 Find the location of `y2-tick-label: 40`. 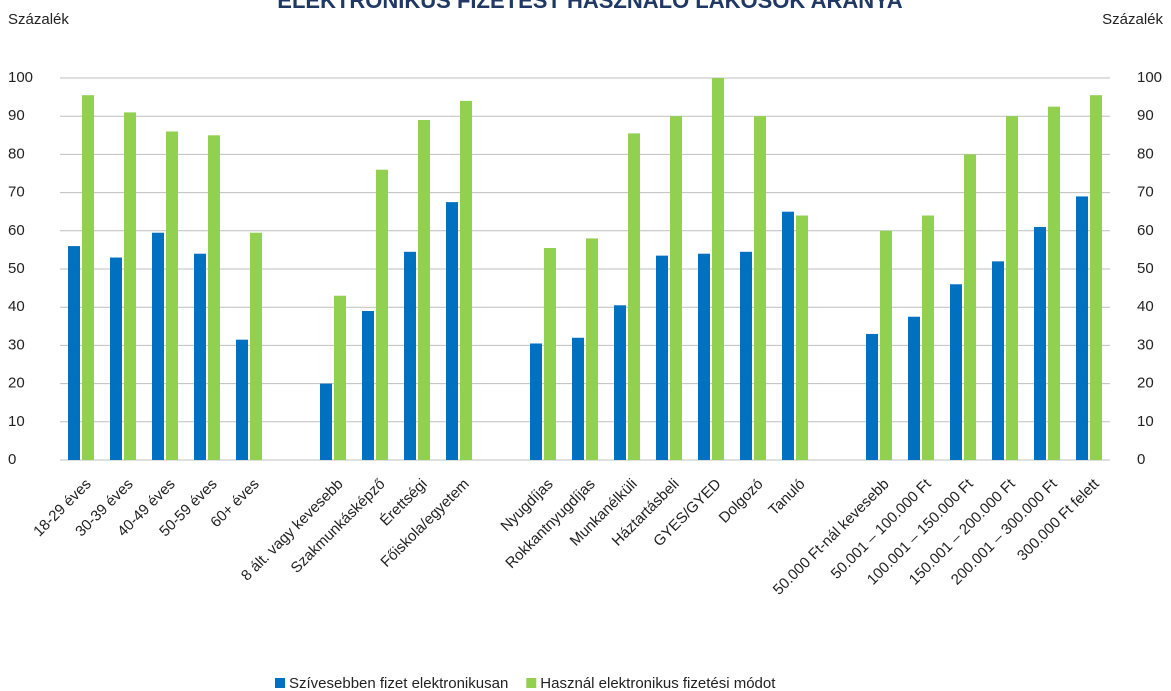

y2-tick-label: 40 is located at coordinates (1145, 306).